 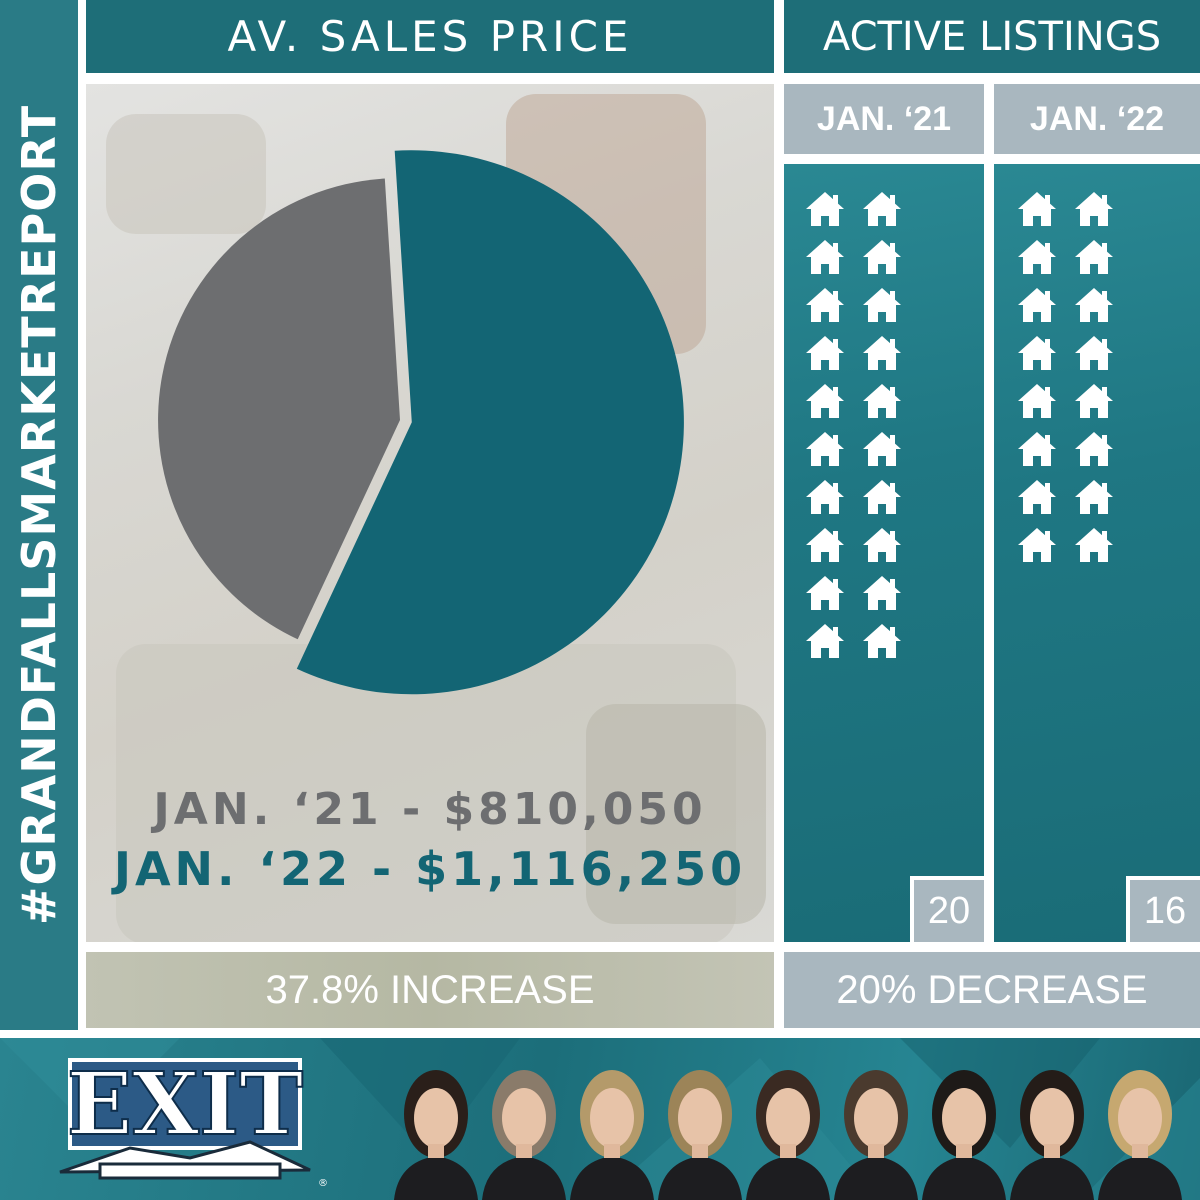 I want to click on listings-change-bar: 20% DECREASE, so click(x=992, y=990).